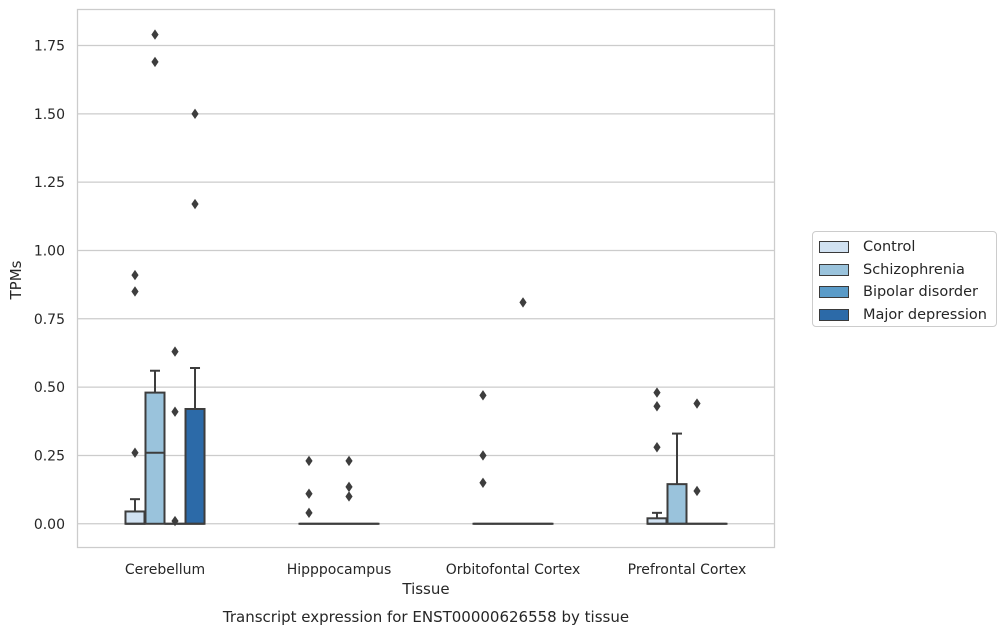 Image resolution: width=1007 pixels, height=634 pixels. Describe the element at coordinates (16, 280) in the screenshot. I see `y-axis-title: TPMs` at that location.